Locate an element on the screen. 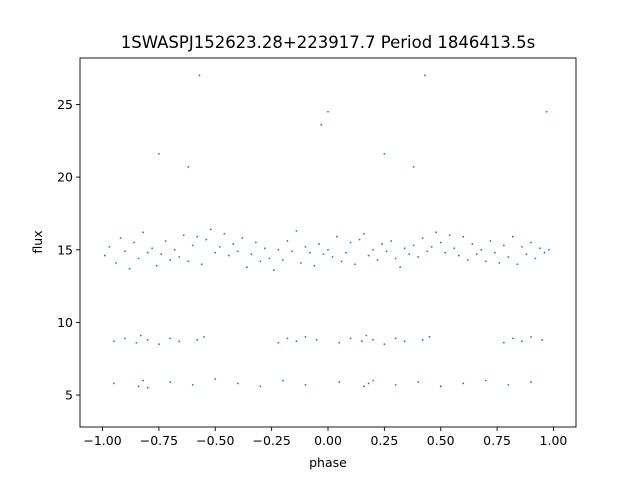 The width and height of the screenshot is (640, 480). y-axis: 5 10 15 20 25 is located at coordinates (68, 250).